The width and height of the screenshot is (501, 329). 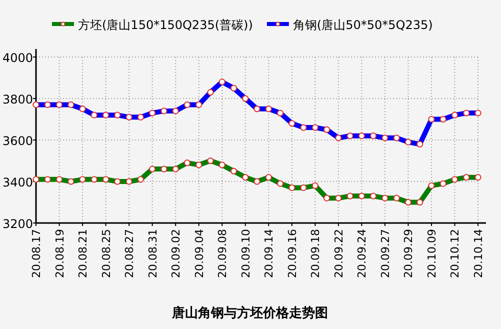 What do you see at coordinates (17, 141) in the screenshot?
I see `y-tick-label: 3600` at bounding box center [17, 141].